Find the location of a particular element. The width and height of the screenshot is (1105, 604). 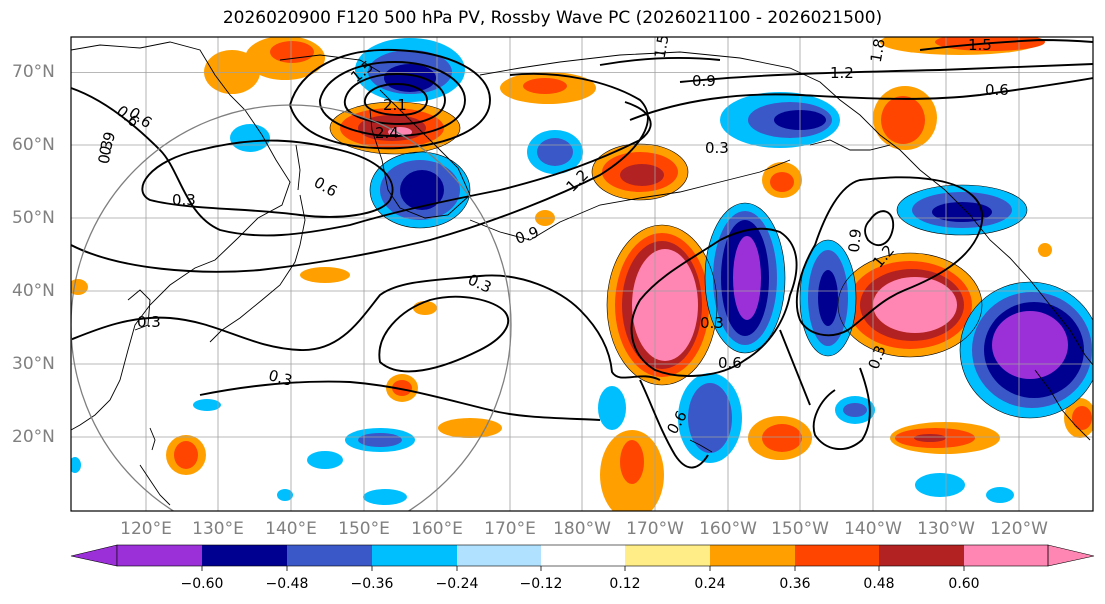

colorbar-tick-label: 0.24 is located at coordinates (710, 584).